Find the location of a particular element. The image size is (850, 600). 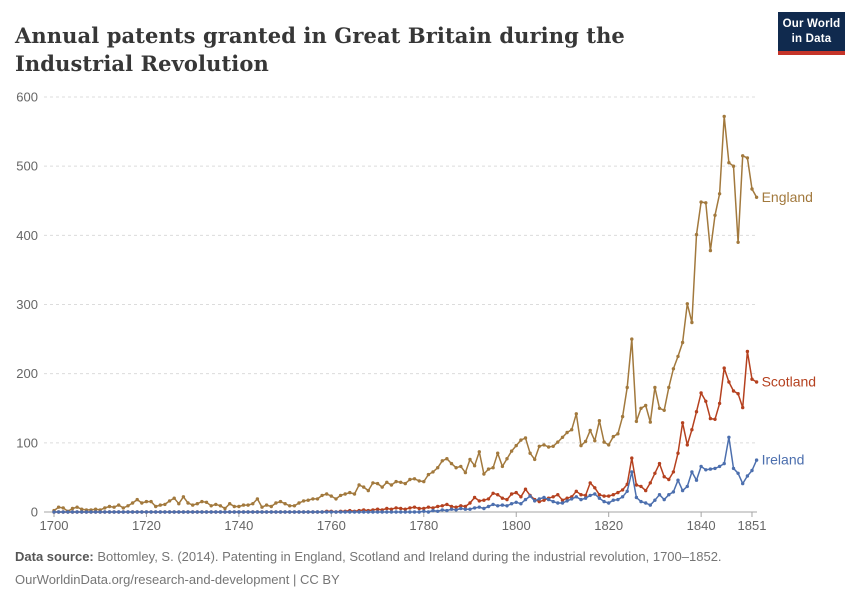

logo-line2: in Data is located at coordinates (811, 38).